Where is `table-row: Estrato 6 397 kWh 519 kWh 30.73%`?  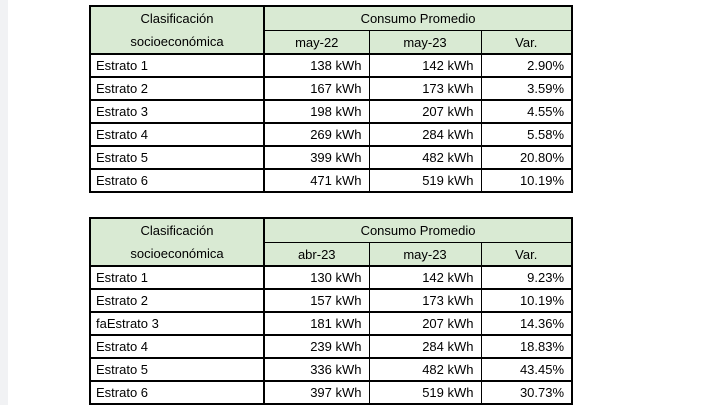 table-row: Estrato 6 397 kWh 519 kWh 30.73% is located at coordinates (331, 392).